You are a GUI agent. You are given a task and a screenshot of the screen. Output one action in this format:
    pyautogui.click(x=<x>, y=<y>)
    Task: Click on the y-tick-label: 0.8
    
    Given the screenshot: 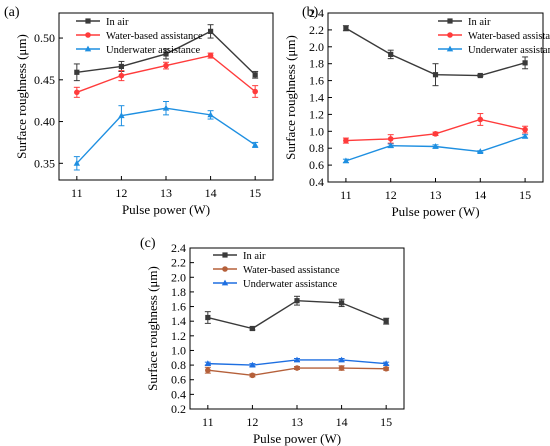 What is the action you would take?
    pyautogui.click(x=178, y=365)
    